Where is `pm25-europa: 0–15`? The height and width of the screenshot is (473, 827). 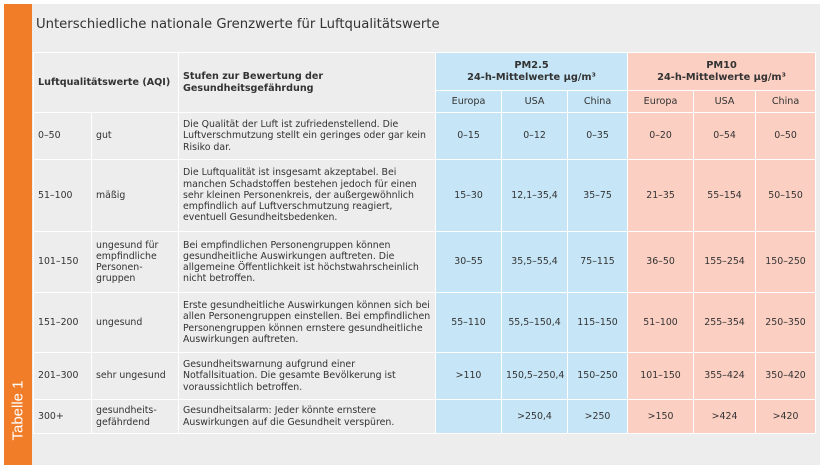 pm25-europa: 0–15 is located at coordinates (469, 136).